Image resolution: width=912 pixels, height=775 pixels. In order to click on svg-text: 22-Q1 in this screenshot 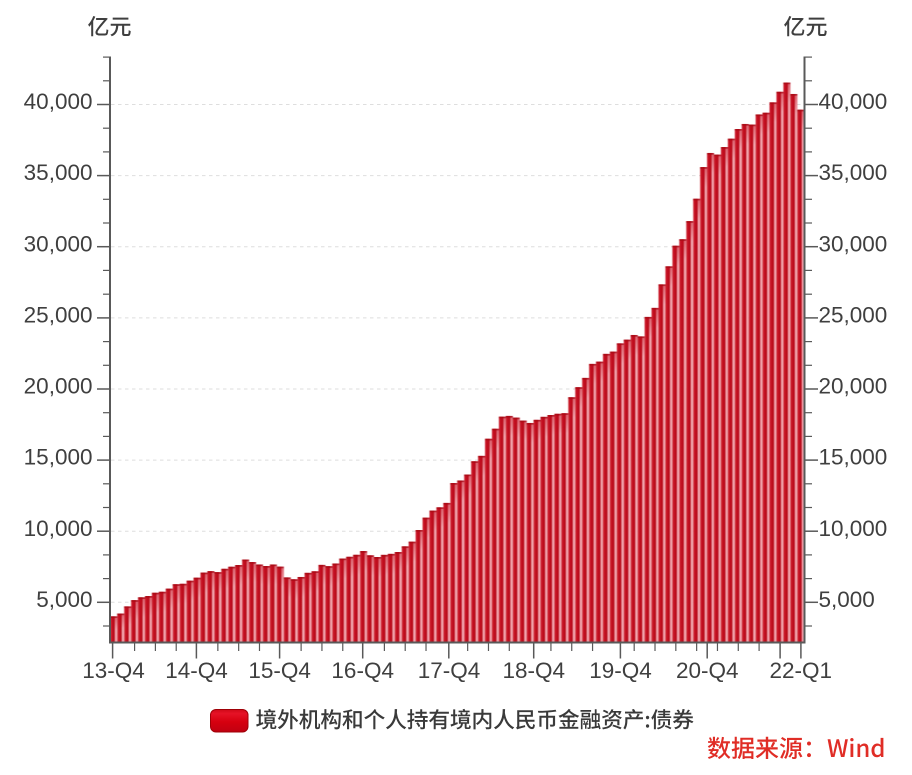, I will do `click(801, 670)`.